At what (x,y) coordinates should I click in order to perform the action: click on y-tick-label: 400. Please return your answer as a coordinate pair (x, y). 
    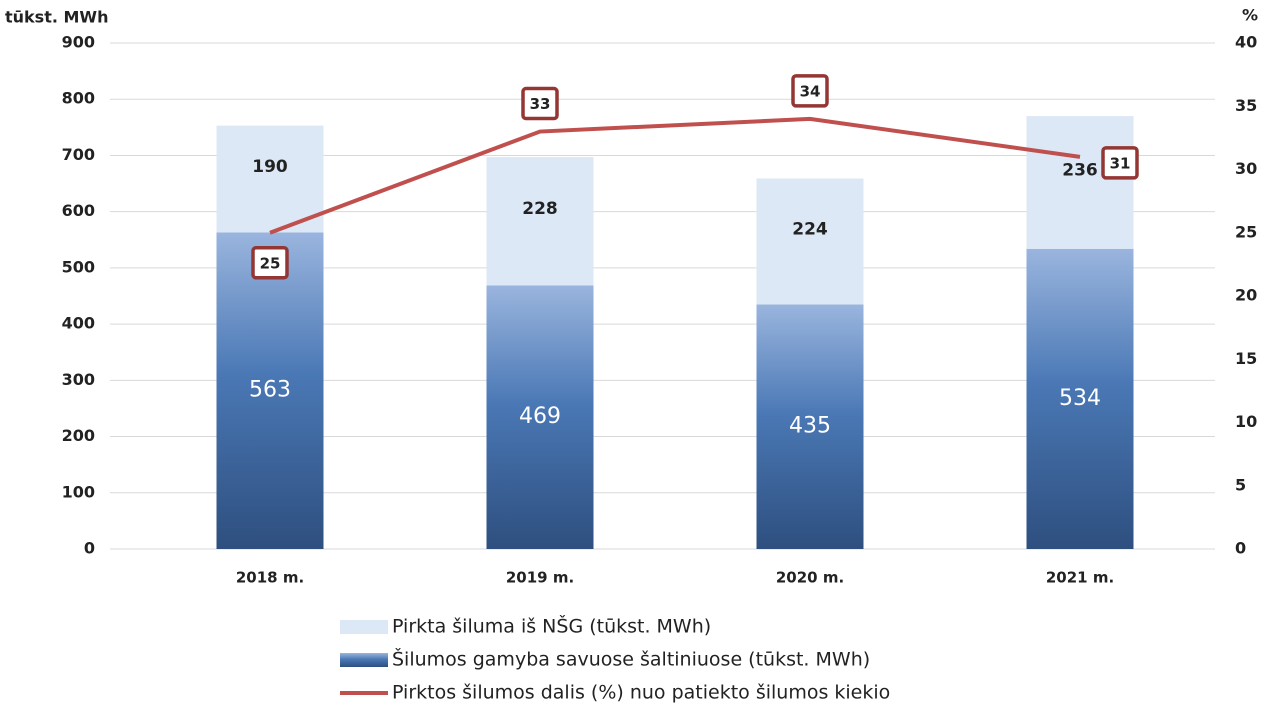
    Looking at the image, I should click on (78, 323).